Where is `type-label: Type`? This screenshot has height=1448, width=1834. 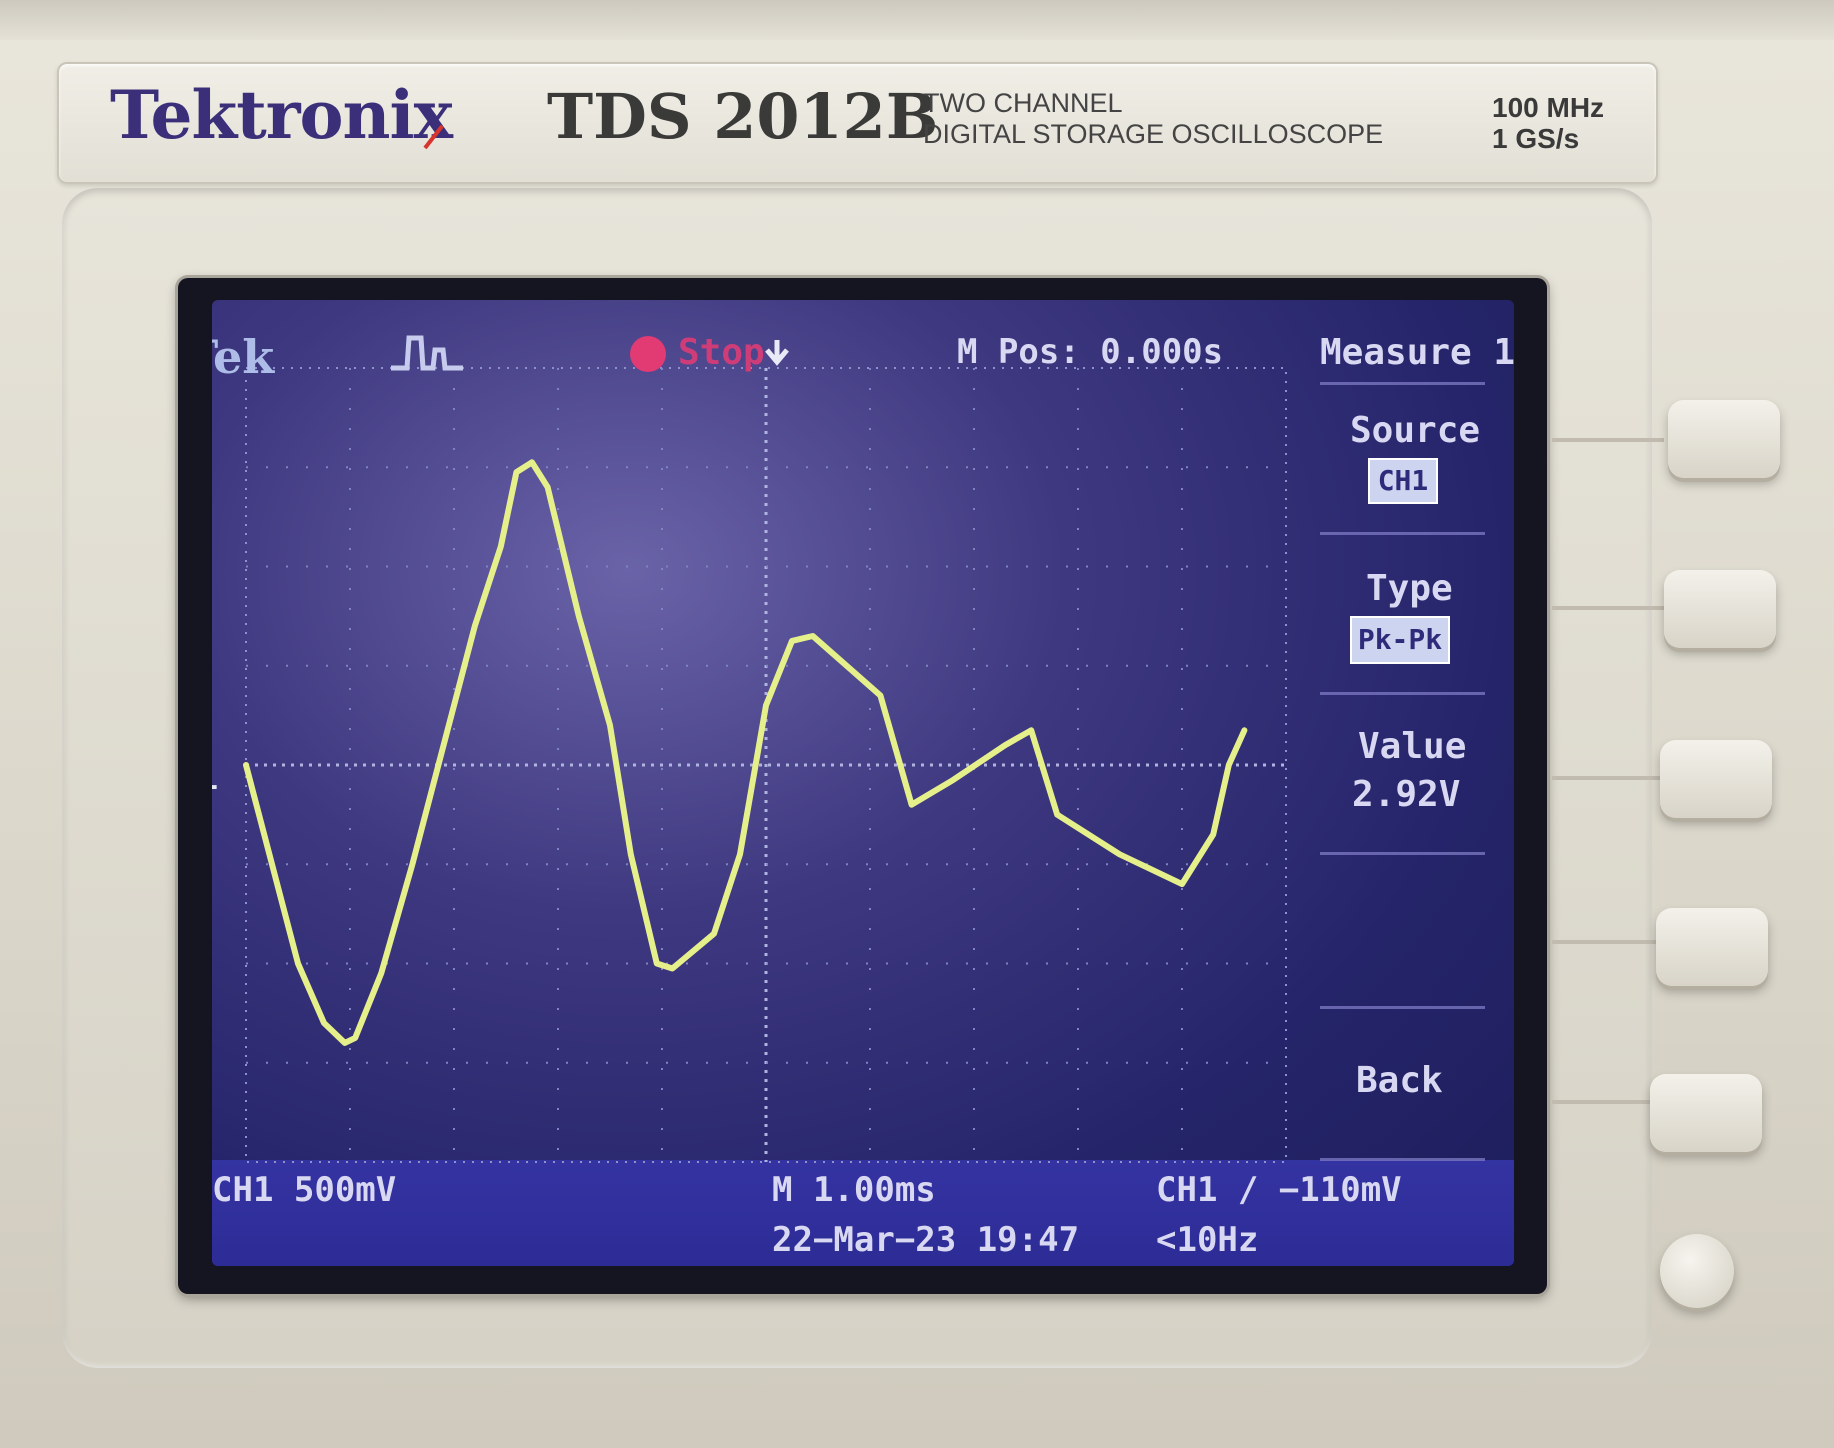
type-label: Type is located at coordinates (1409, 588).